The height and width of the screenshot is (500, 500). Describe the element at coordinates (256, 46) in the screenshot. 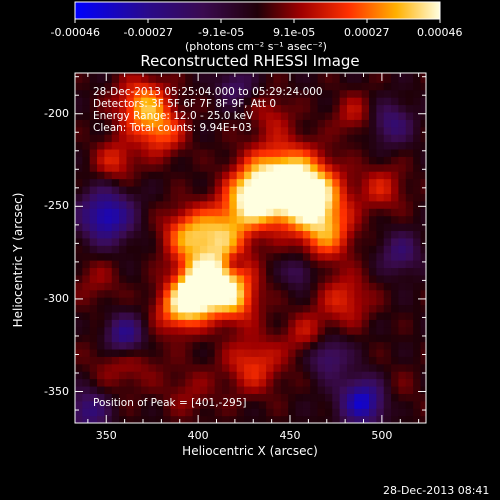

I see `colorbar-units: (photons cm⁻² s⁻¹ asec⁻²)` at that location.